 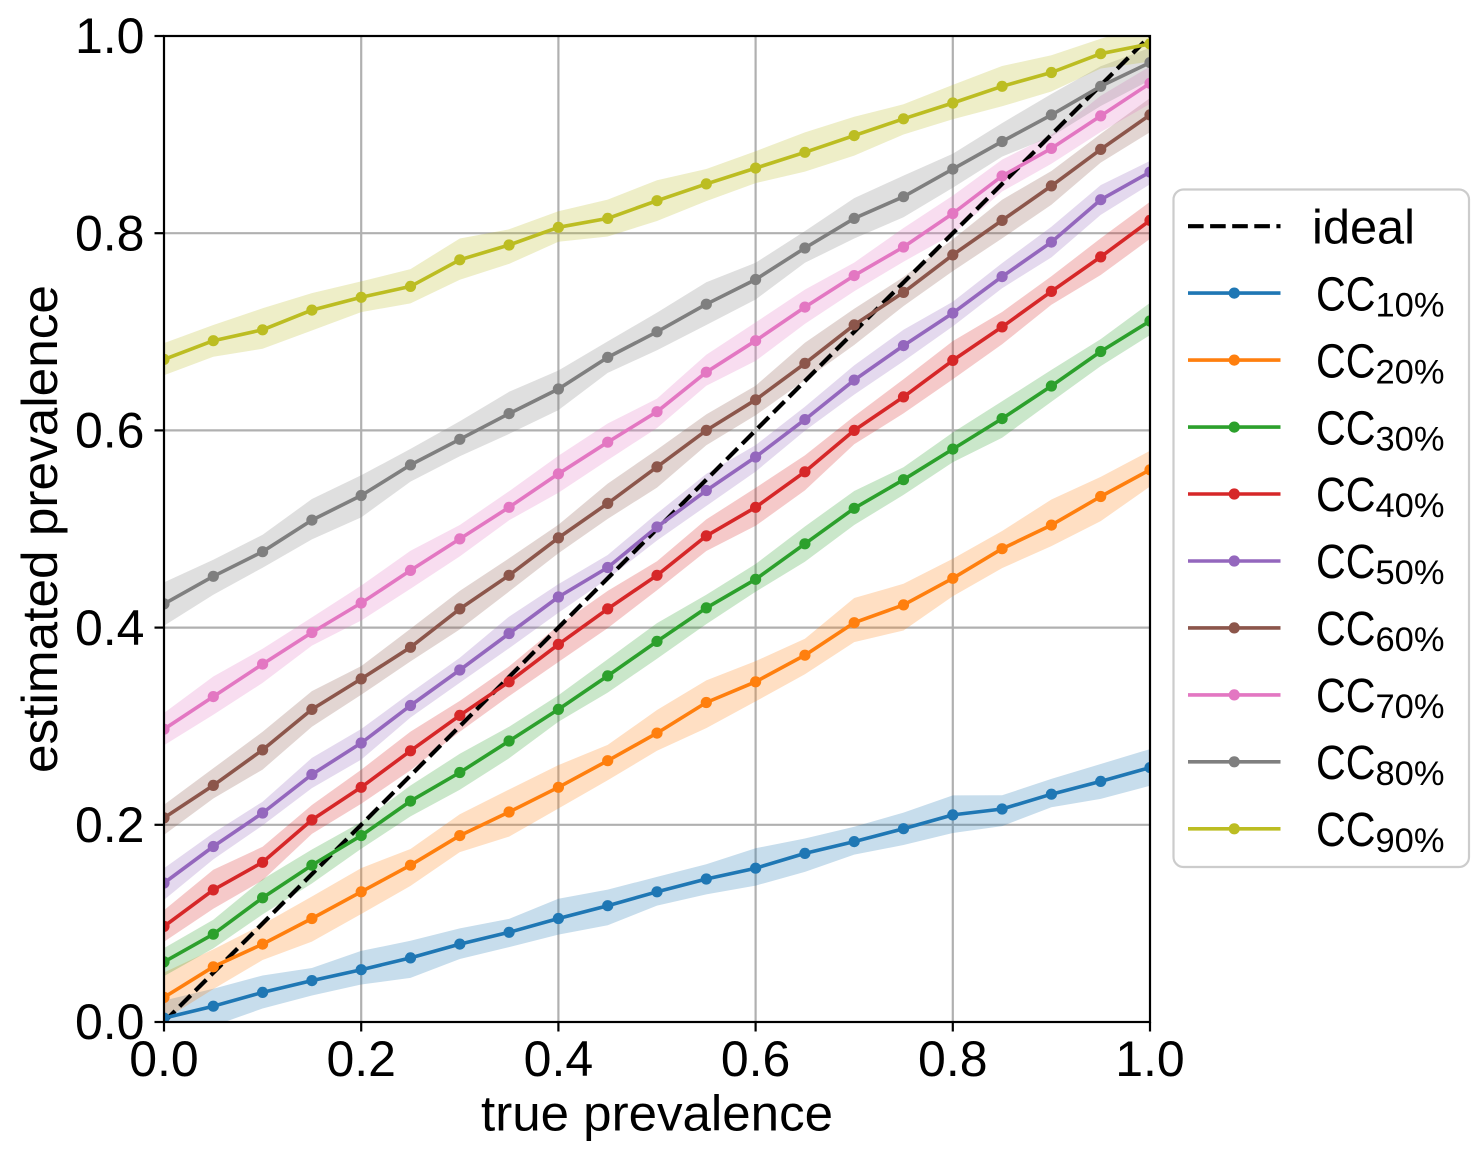 What do you see at coordinates (1380, 363) in the screenshot?
I see `svg-text: CC20%` at bounding box center [1380, 363].